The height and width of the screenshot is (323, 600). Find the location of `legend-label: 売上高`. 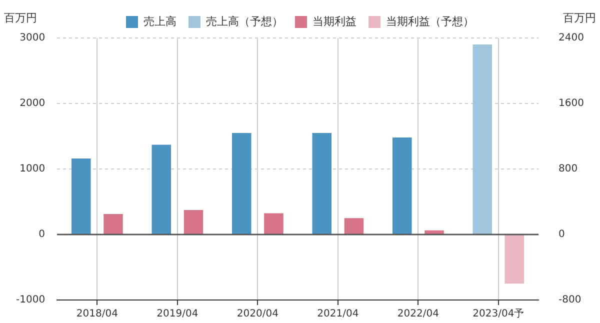

legend-label: 売上高 is located at coordinates (160, 21).